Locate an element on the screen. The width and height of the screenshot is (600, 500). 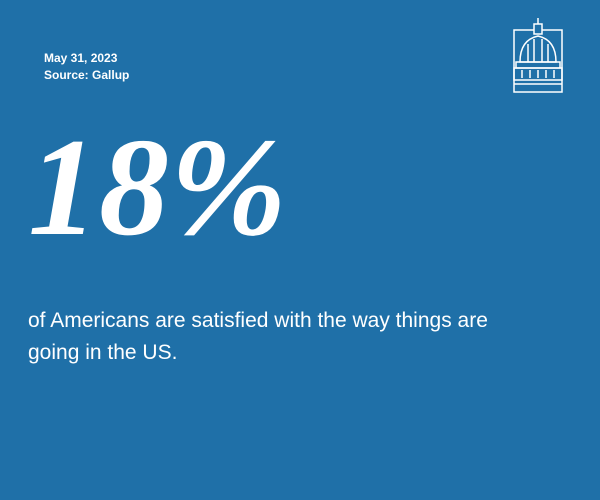
source: Source: Gallup is located at coordinates (87, 75).